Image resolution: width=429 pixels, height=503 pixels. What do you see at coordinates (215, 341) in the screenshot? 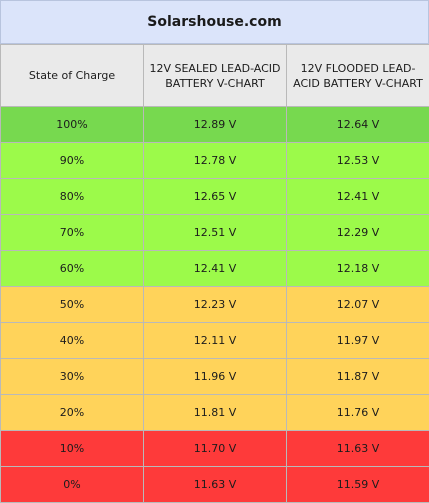
I see `sealed-voltage-cell: 12.11 V` at bounding box center [215, 341].